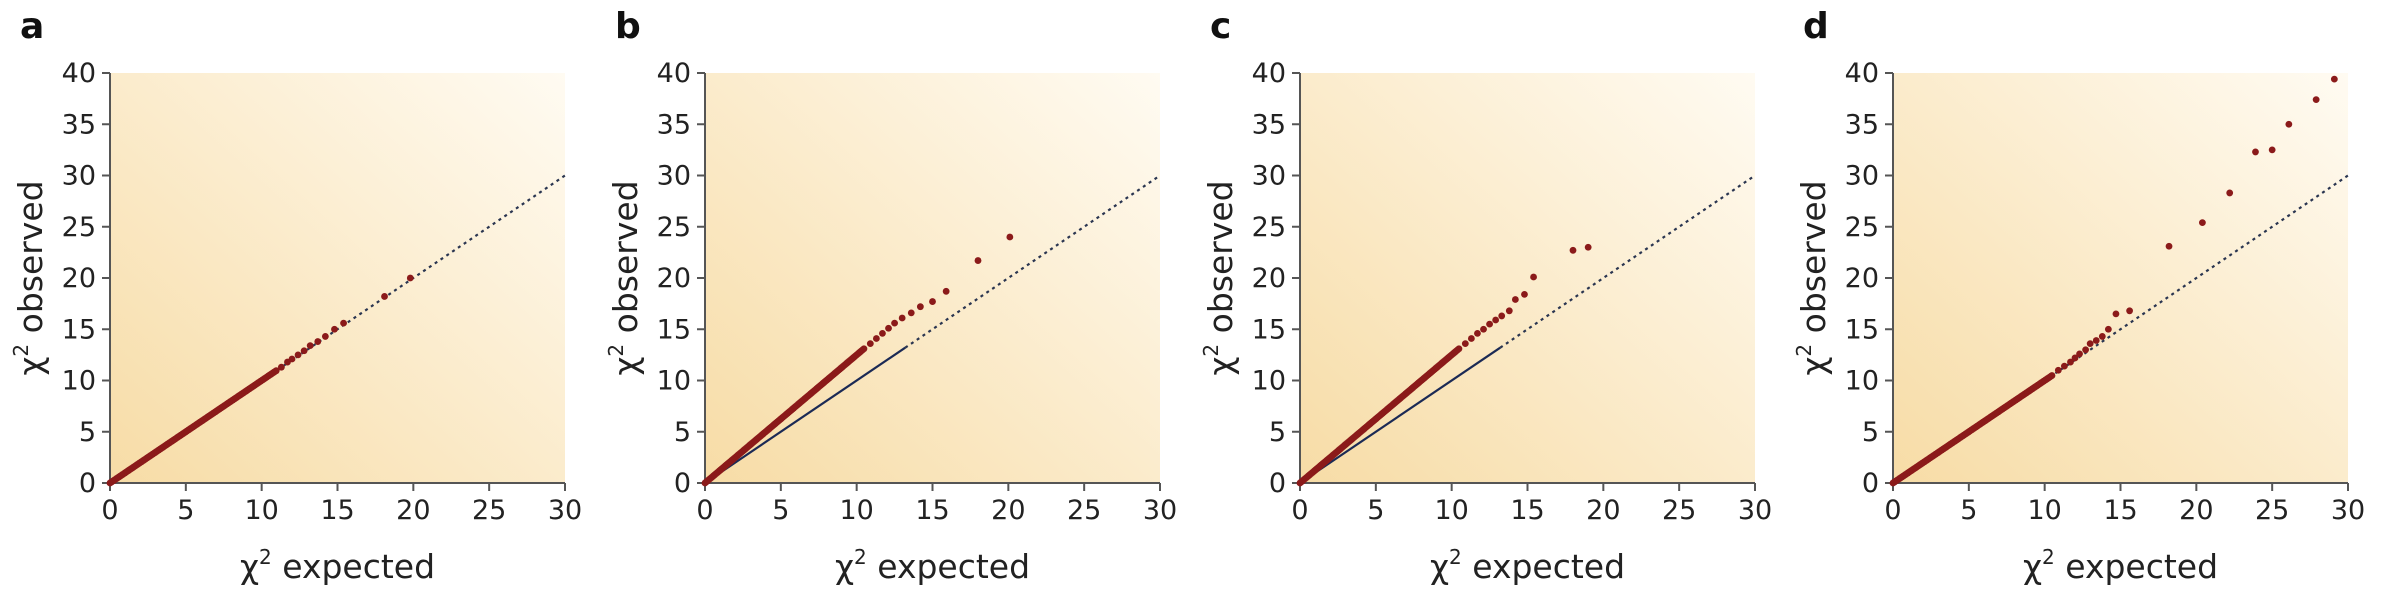 The width and height of the screenshot is (2396, 598). What do you see at coordinates (1816, 26) in the screenshot?
I see `panel-letter: d` at bounding box center [1816, 26].